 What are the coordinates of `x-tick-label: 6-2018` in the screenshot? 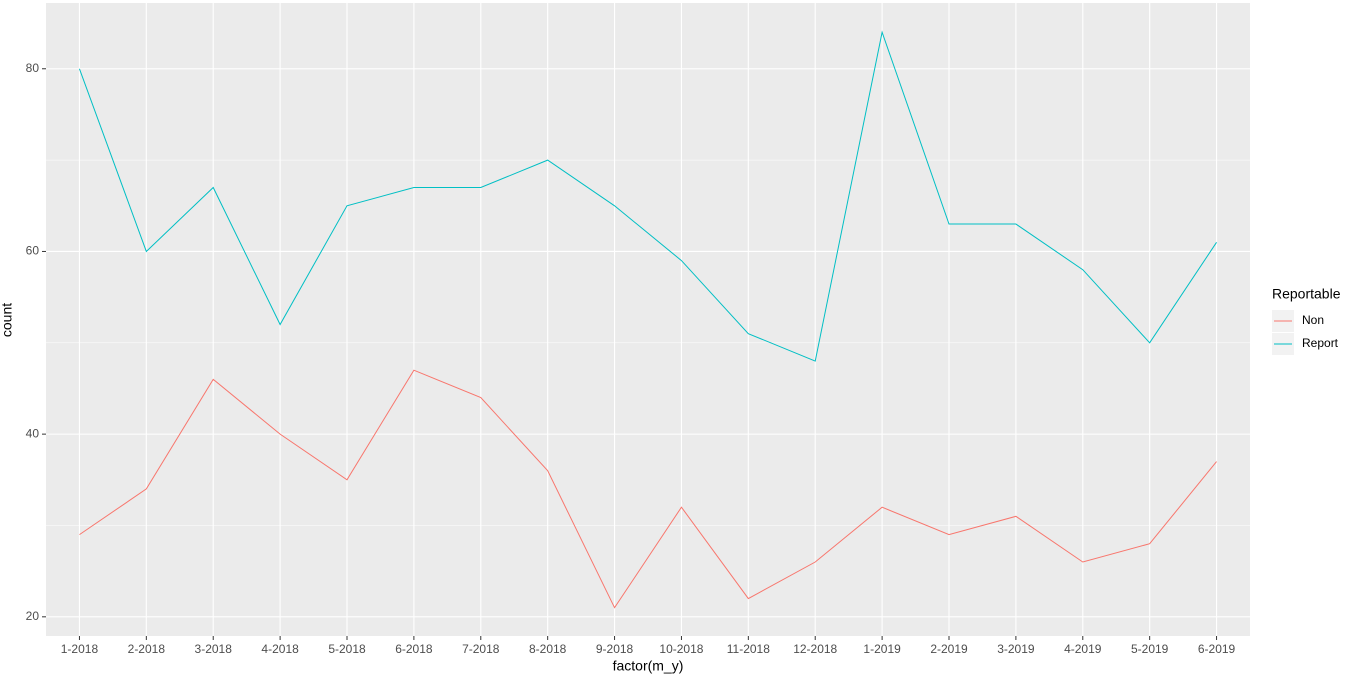 It's located at (414, 649).